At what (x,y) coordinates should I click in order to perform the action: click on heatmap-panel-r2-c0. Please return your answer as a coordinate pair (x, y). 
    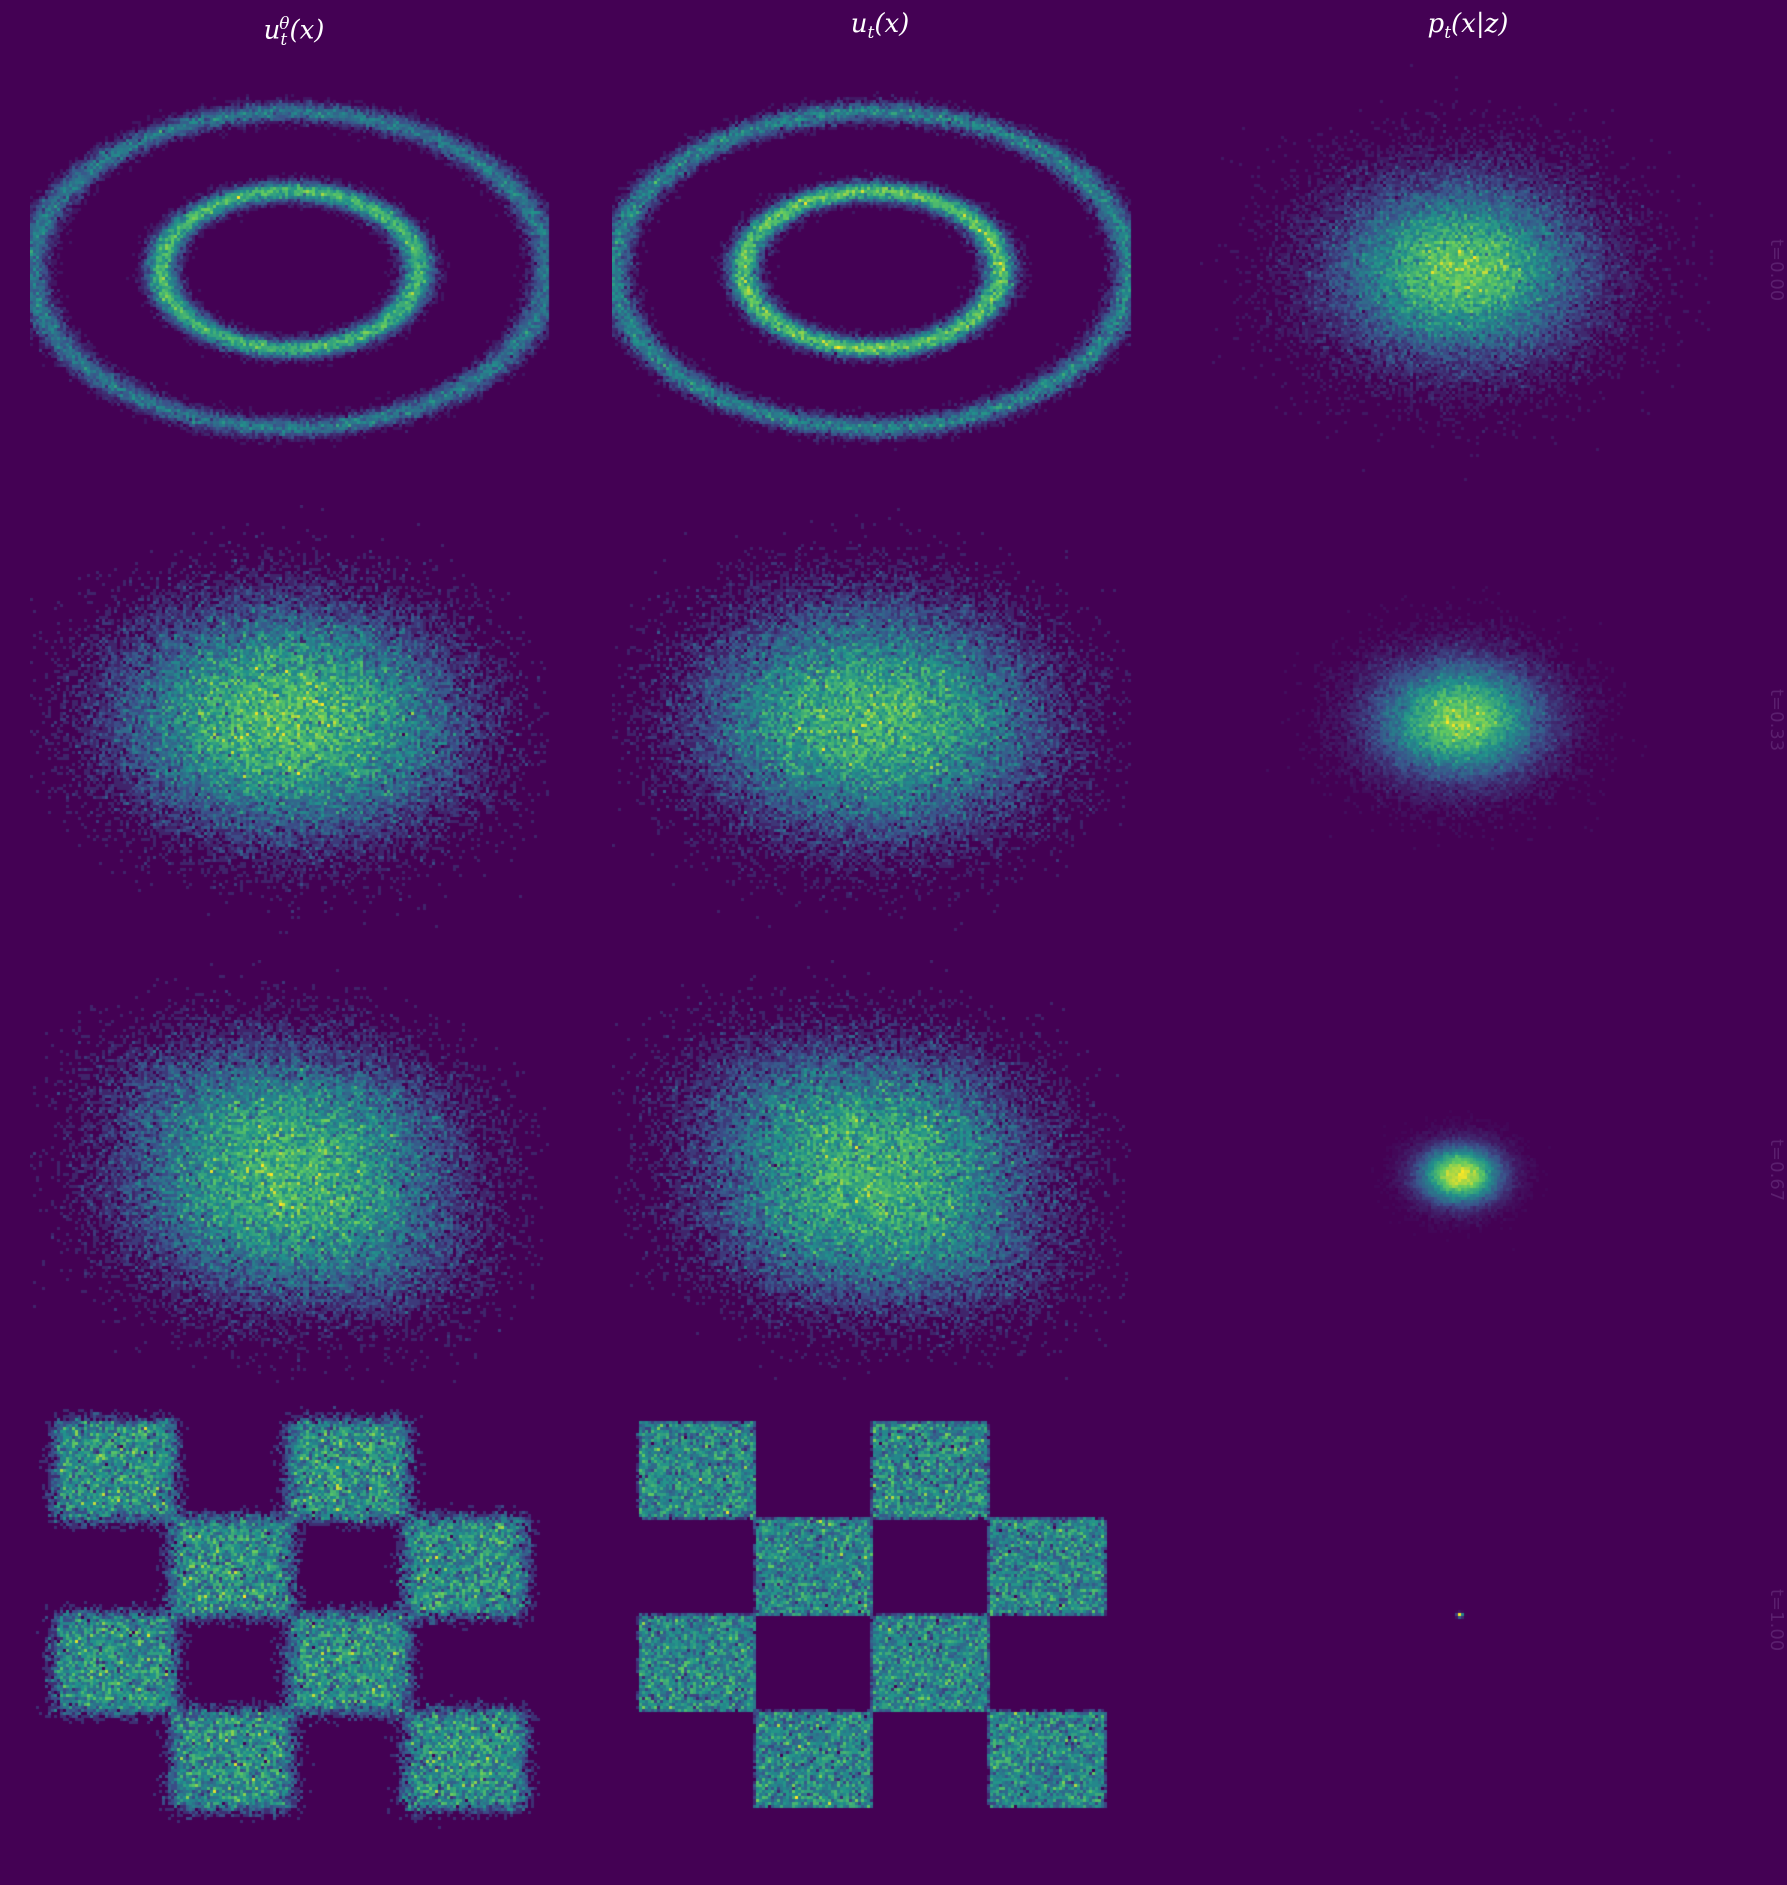
    Looking at the image, I should click on (290, 1175).